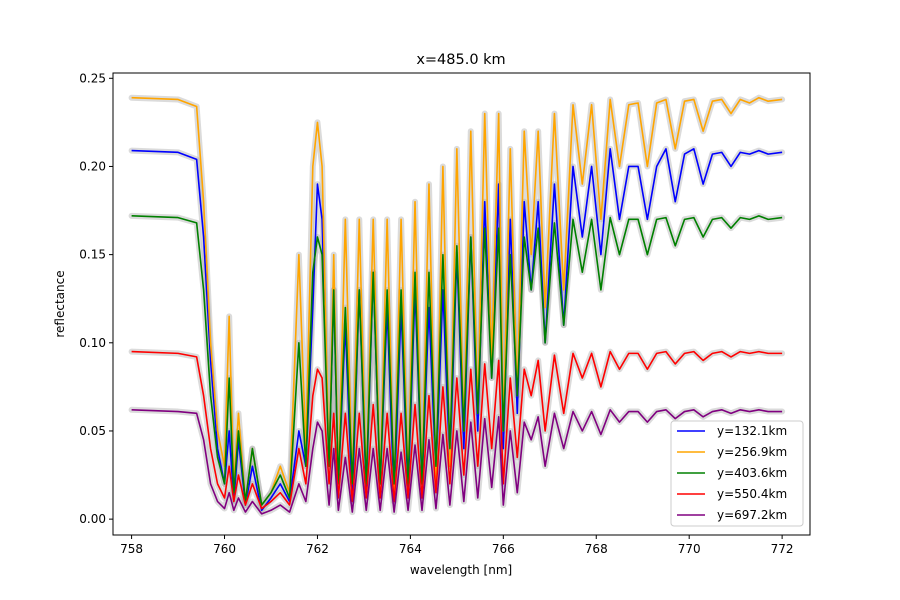 The height and width of the screenshot is (600, 900). I want to click on legend-label: y=550.4km, so click(752, 494).